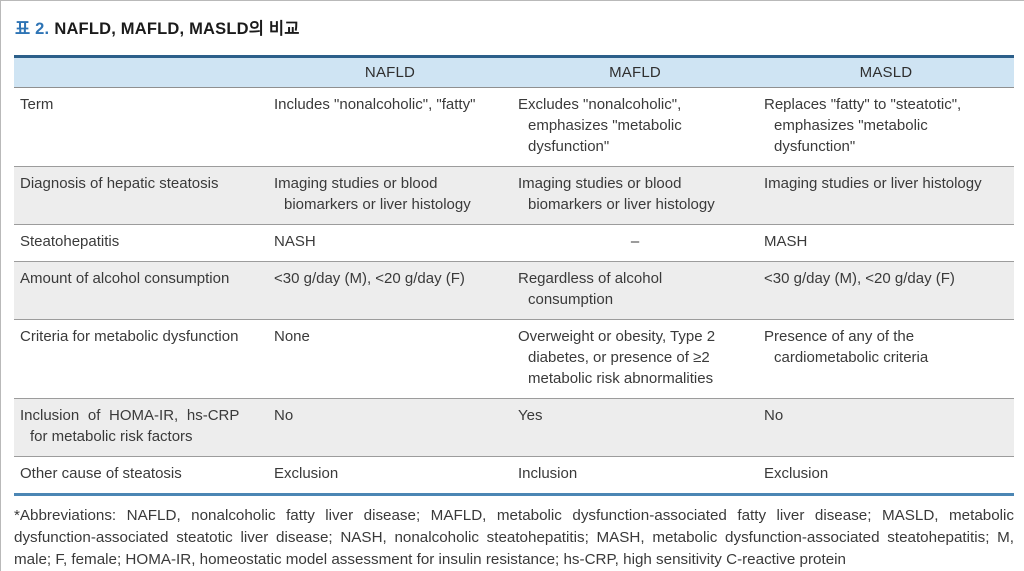  I want to click on nafld-cell: Exclusion, so click(306, 473).